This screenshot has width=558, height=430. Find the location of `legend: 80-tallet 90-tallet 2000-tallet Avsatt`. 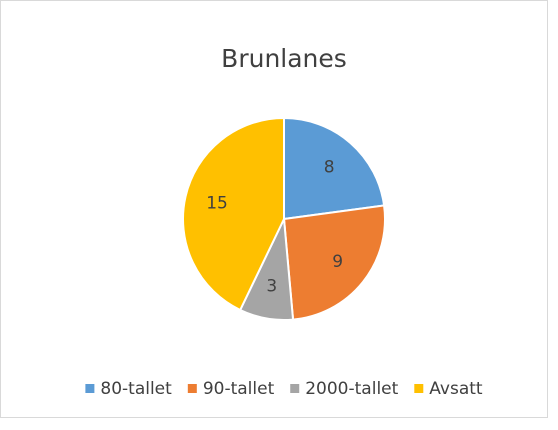

legend: 80-tallet 90-tallet 2000-tallet Avsatt is located at coordinates (284, 389).